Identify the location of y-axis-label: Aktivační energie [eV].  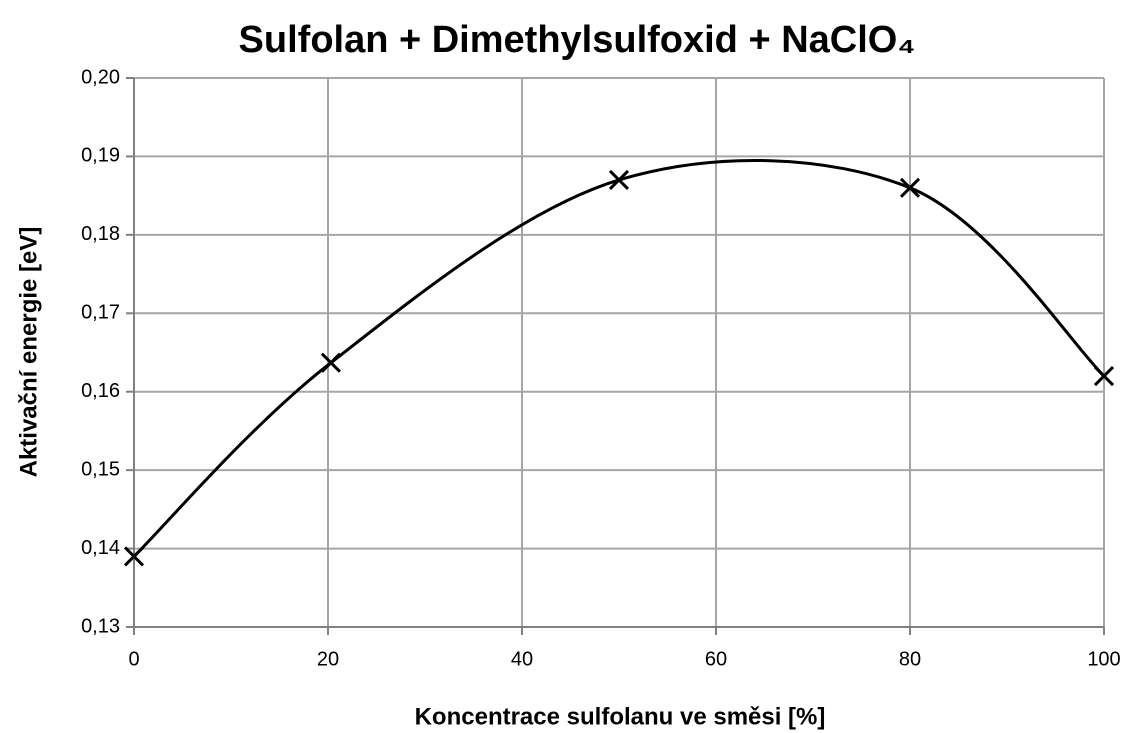
(28, 352).